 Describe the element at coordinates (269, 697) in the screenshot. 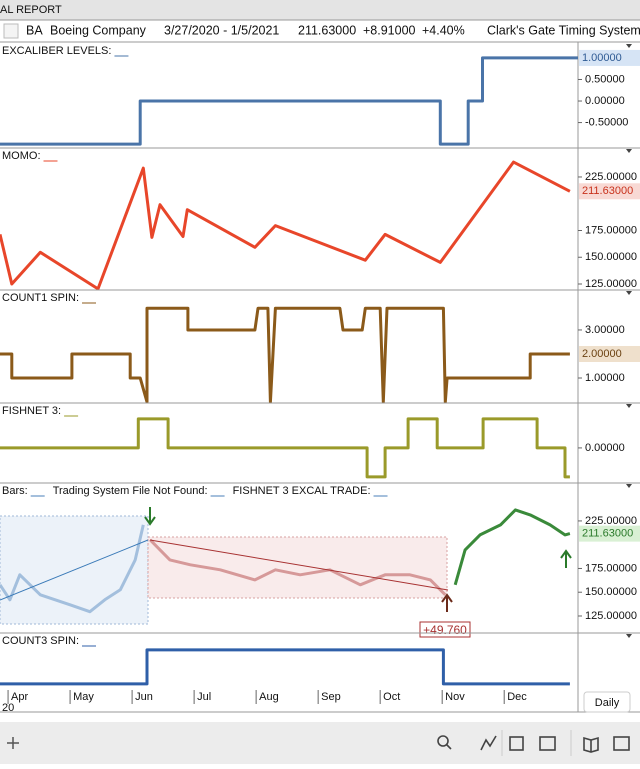

I see `x-tick-label: Aug` at that location.